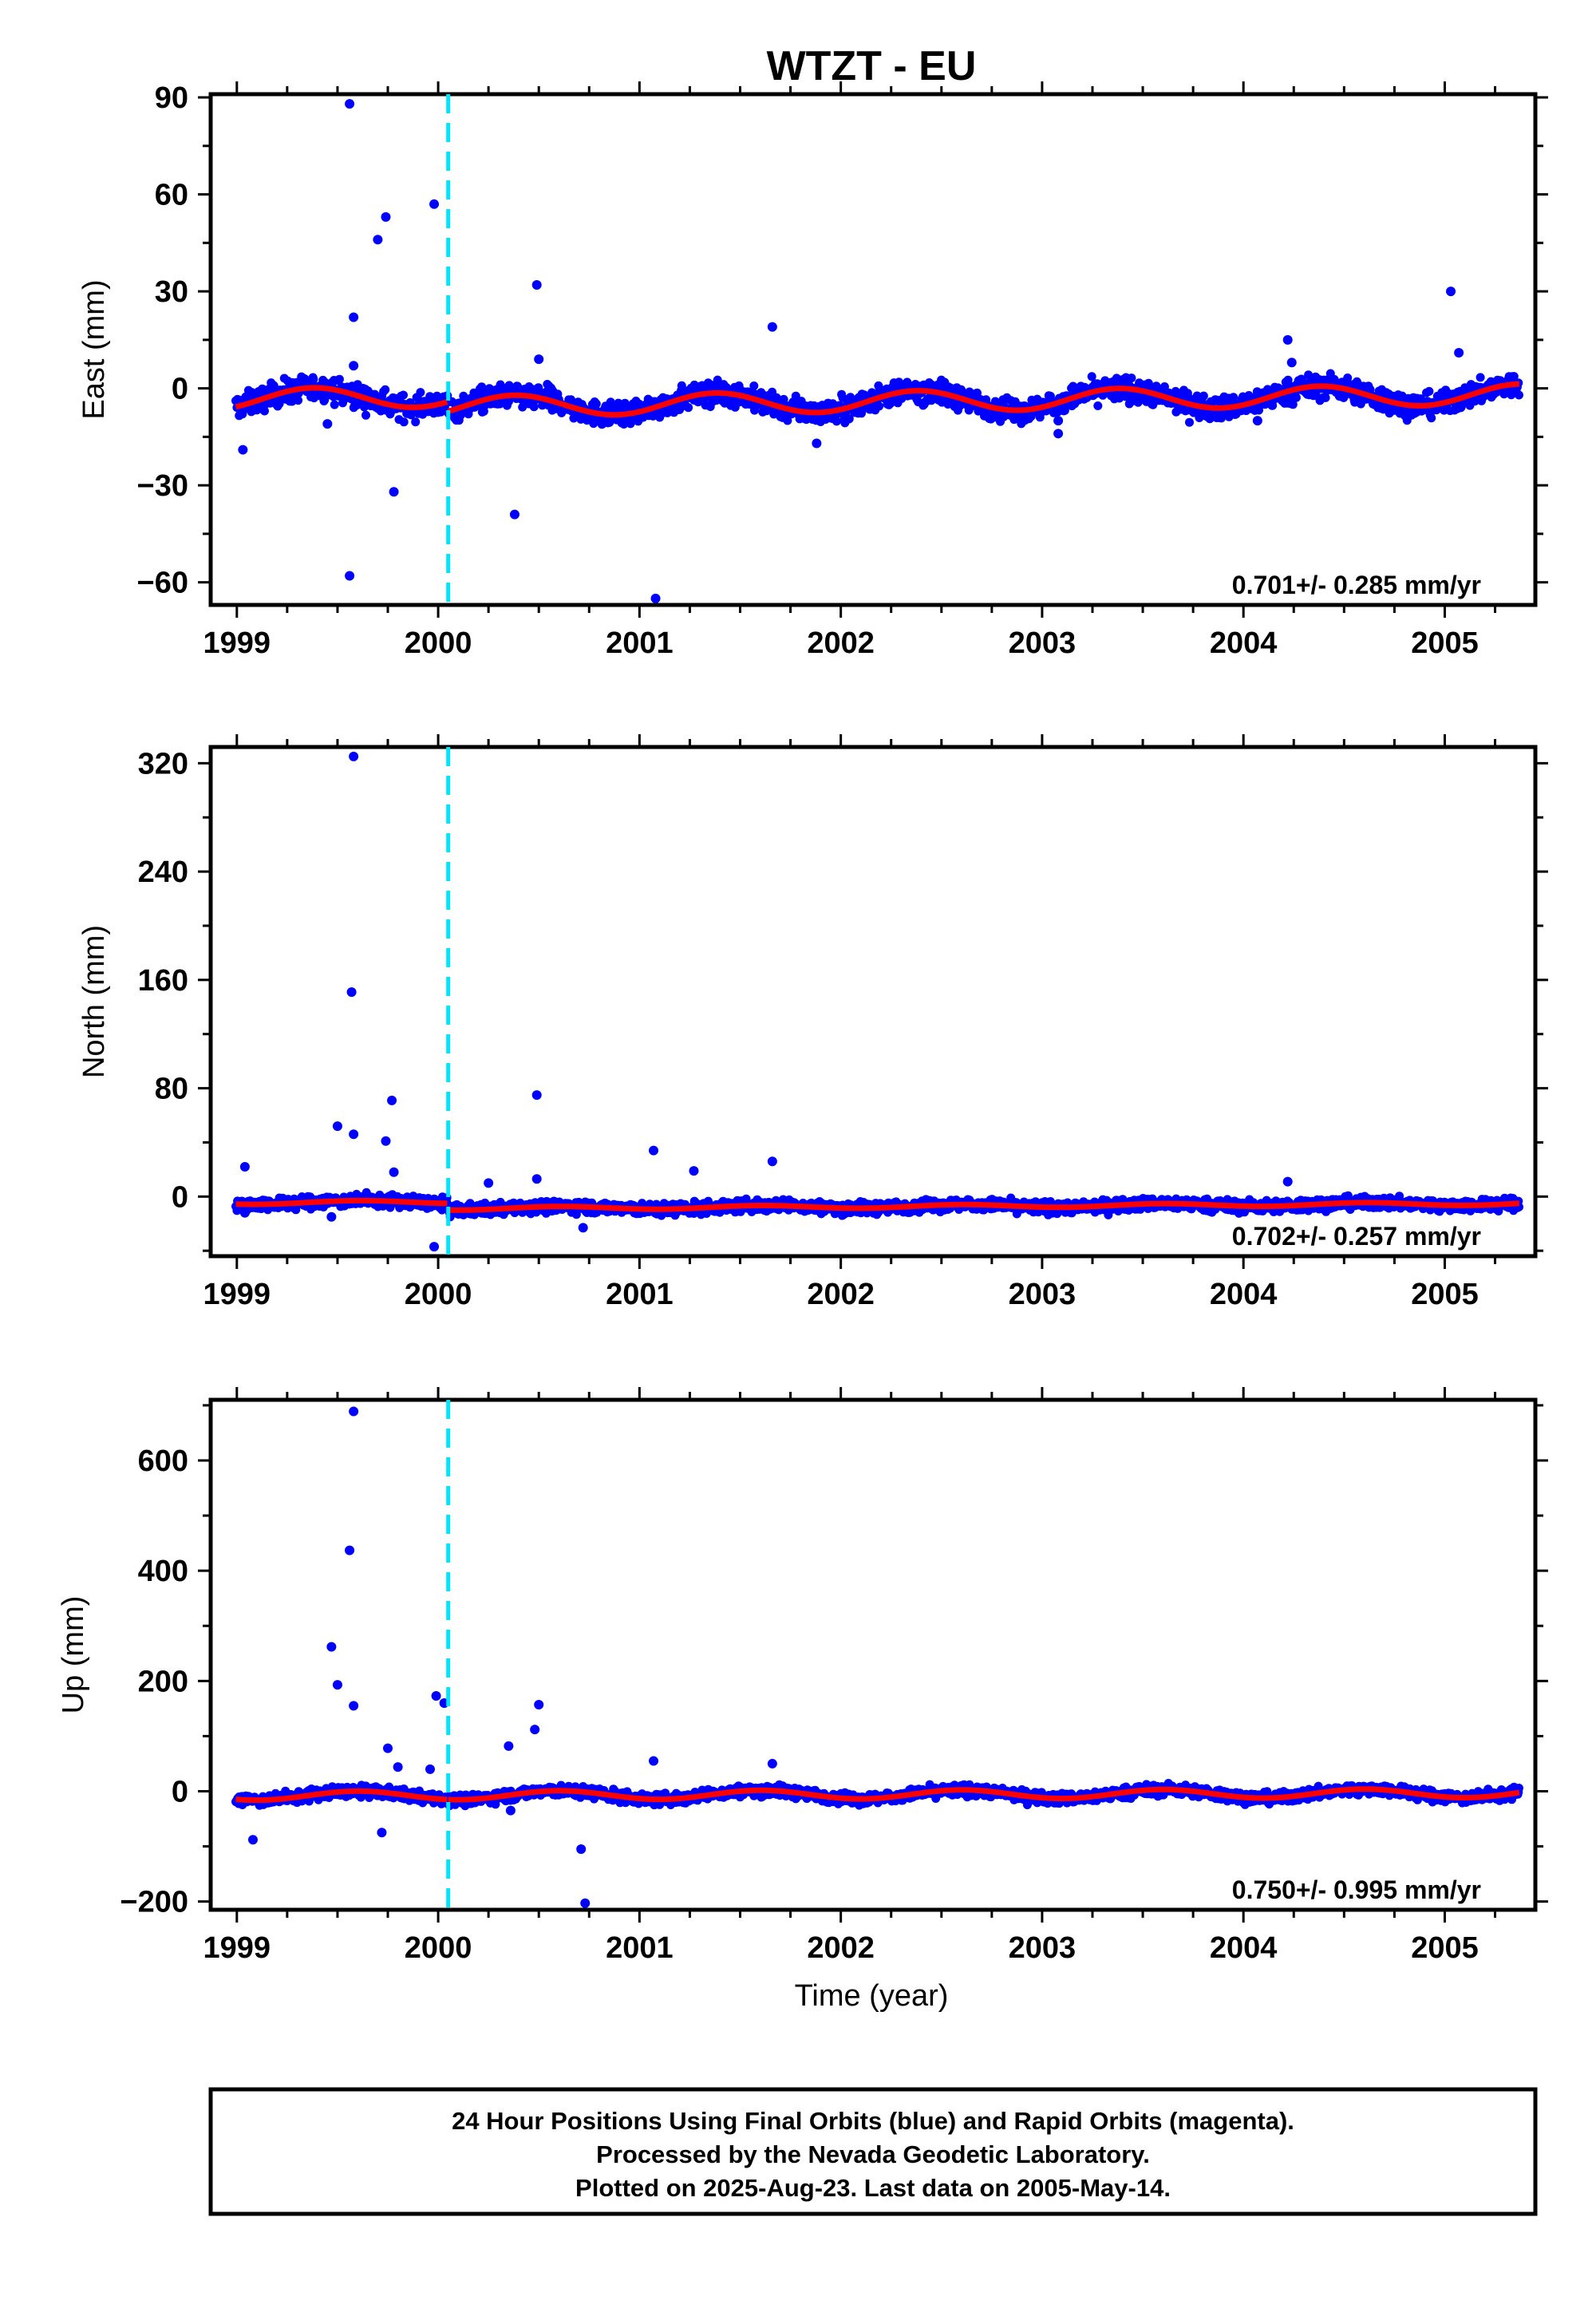 The height and width of the screenshot is (2316, 1596). What do you see at coordinates (162, 583) in the screenshot?
I see `east-y-tick-label: −60` at bounding box center [162, 583].